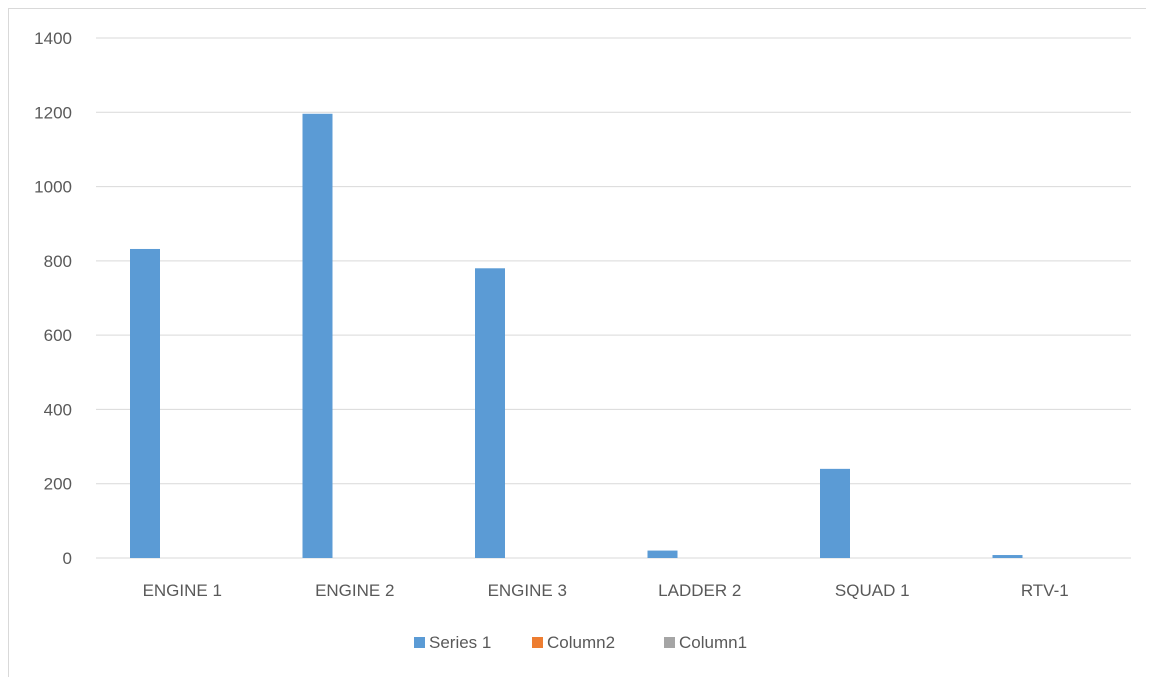  I want to click on y-tick-label: 800, so click(58, 261).